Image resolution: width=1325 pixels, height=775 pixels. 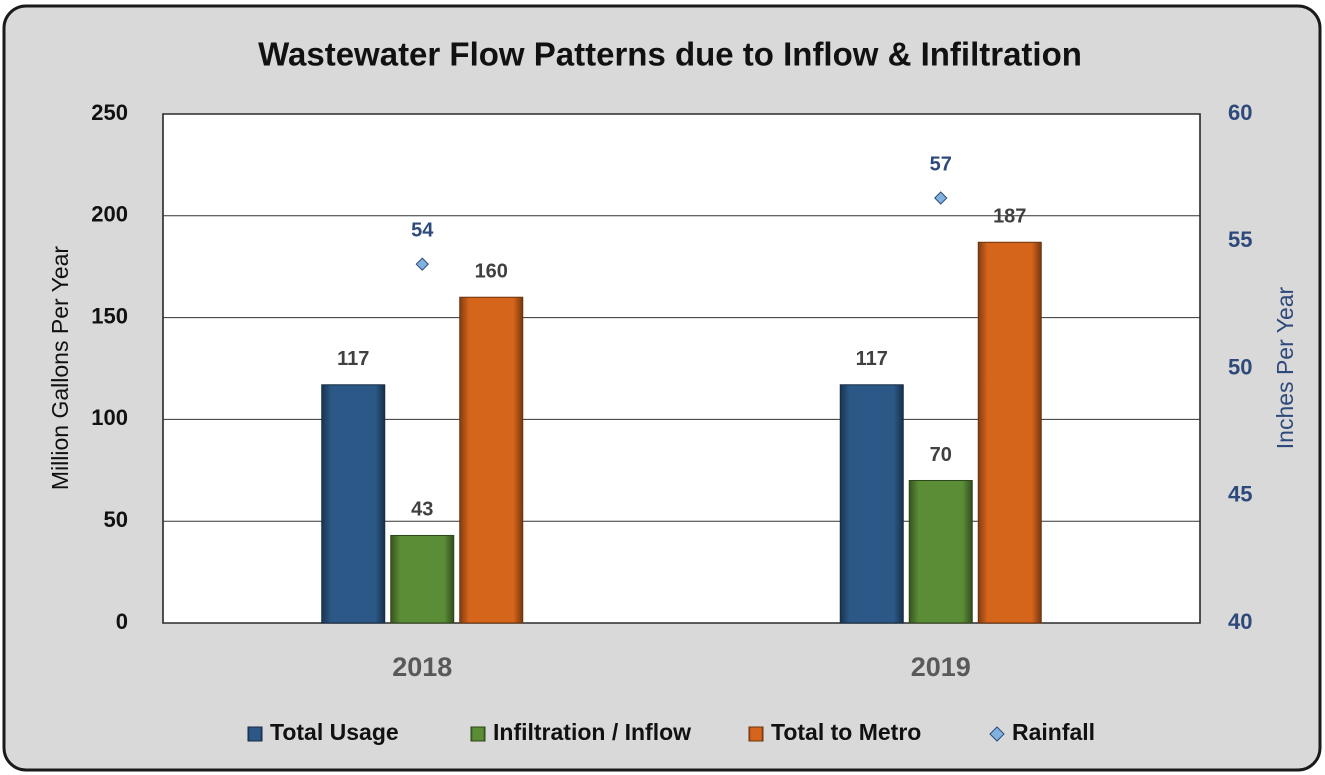 I want to click on legend-label: Rainfall, so click(x=1053, y=732).